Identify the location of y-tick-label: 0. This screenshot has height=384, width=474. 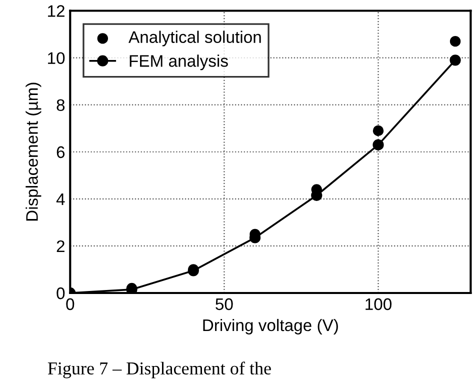
(60, 293).